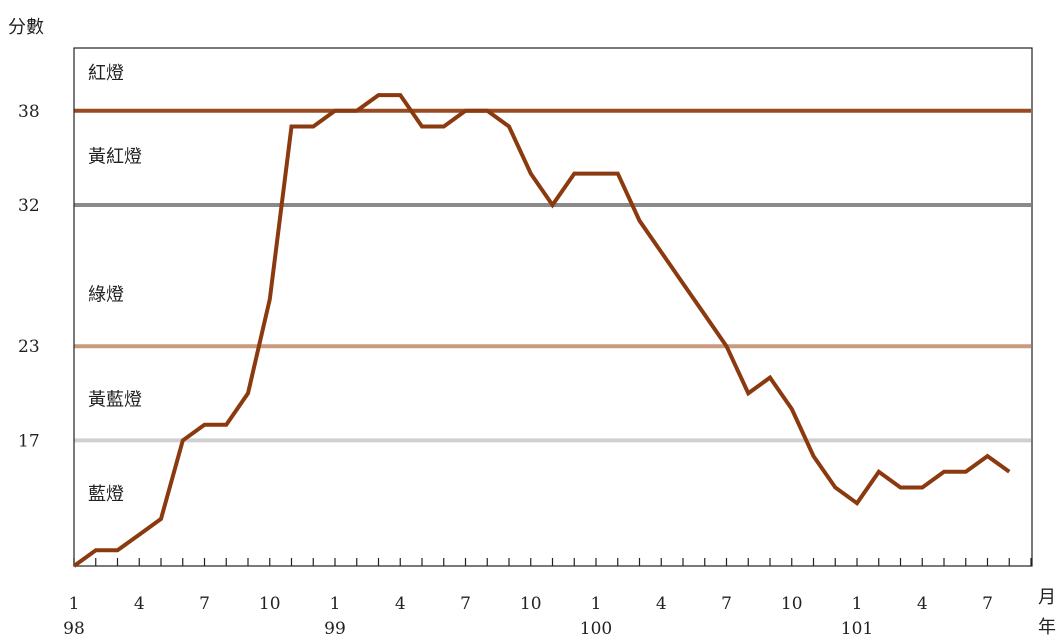 Image resolution: width=1058 pixels, height=638 pixels. Describe the element at coordinates (547, 598) in the screenshot. I see `x-ticks: 1 4 7 10 1 4 7 10 1 4 7 10 1 4 798 99 100 101` at that location.